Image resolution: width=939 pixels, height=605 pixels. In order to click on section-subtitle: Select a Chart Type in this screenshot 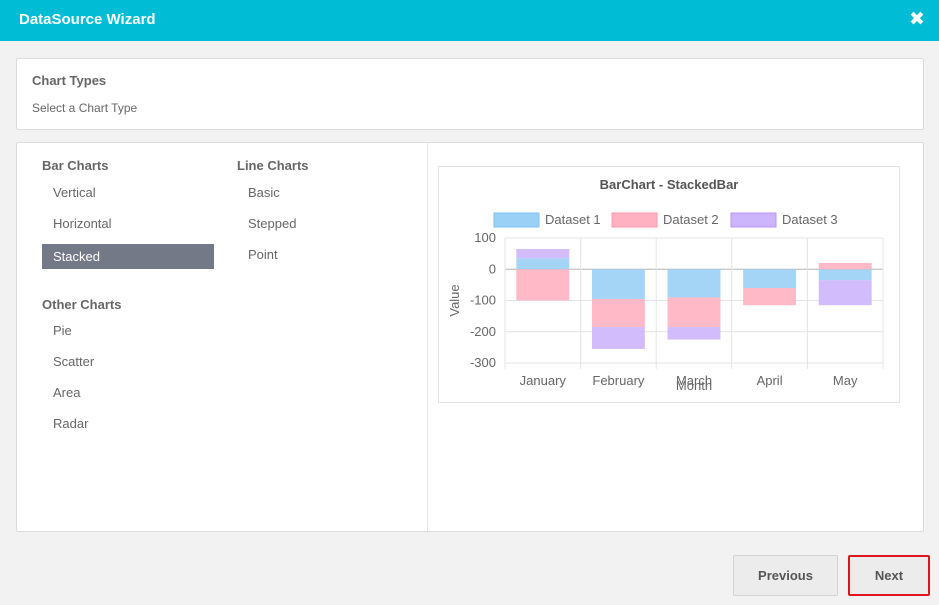, I will do `click(85, 108)`.